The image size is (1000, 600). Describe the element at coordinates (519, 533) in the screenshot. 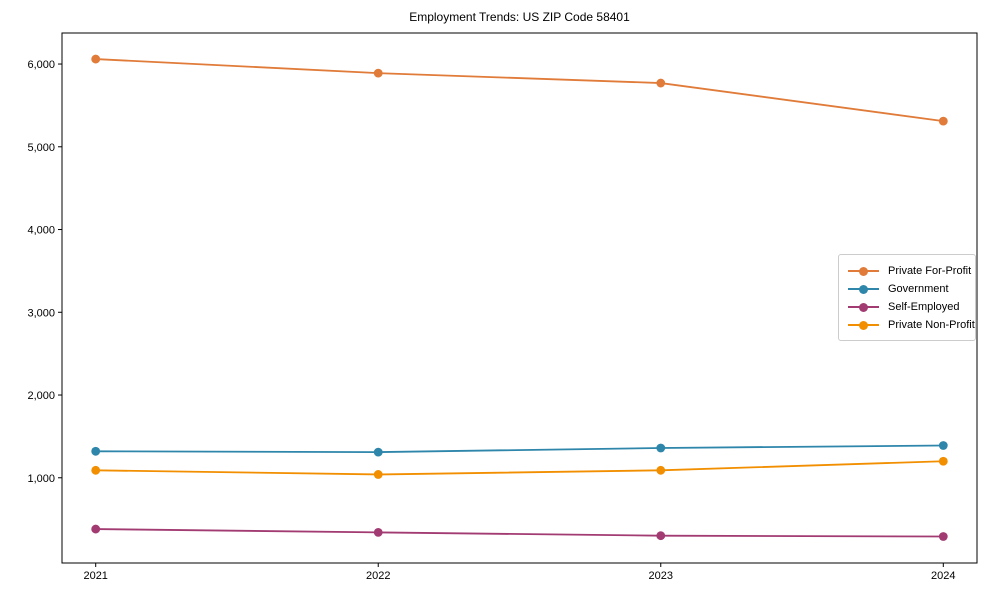

I see `series-line-self-employed` at that location.